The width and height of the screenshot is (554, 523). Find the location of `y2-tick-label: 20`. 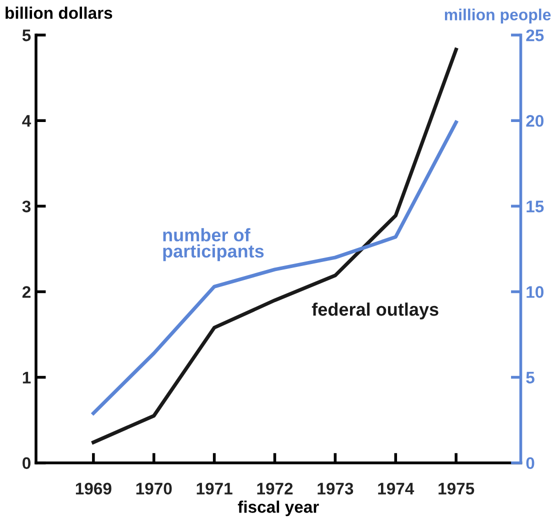

y2-tick-label: 20 is located at coordinates (535, 121).